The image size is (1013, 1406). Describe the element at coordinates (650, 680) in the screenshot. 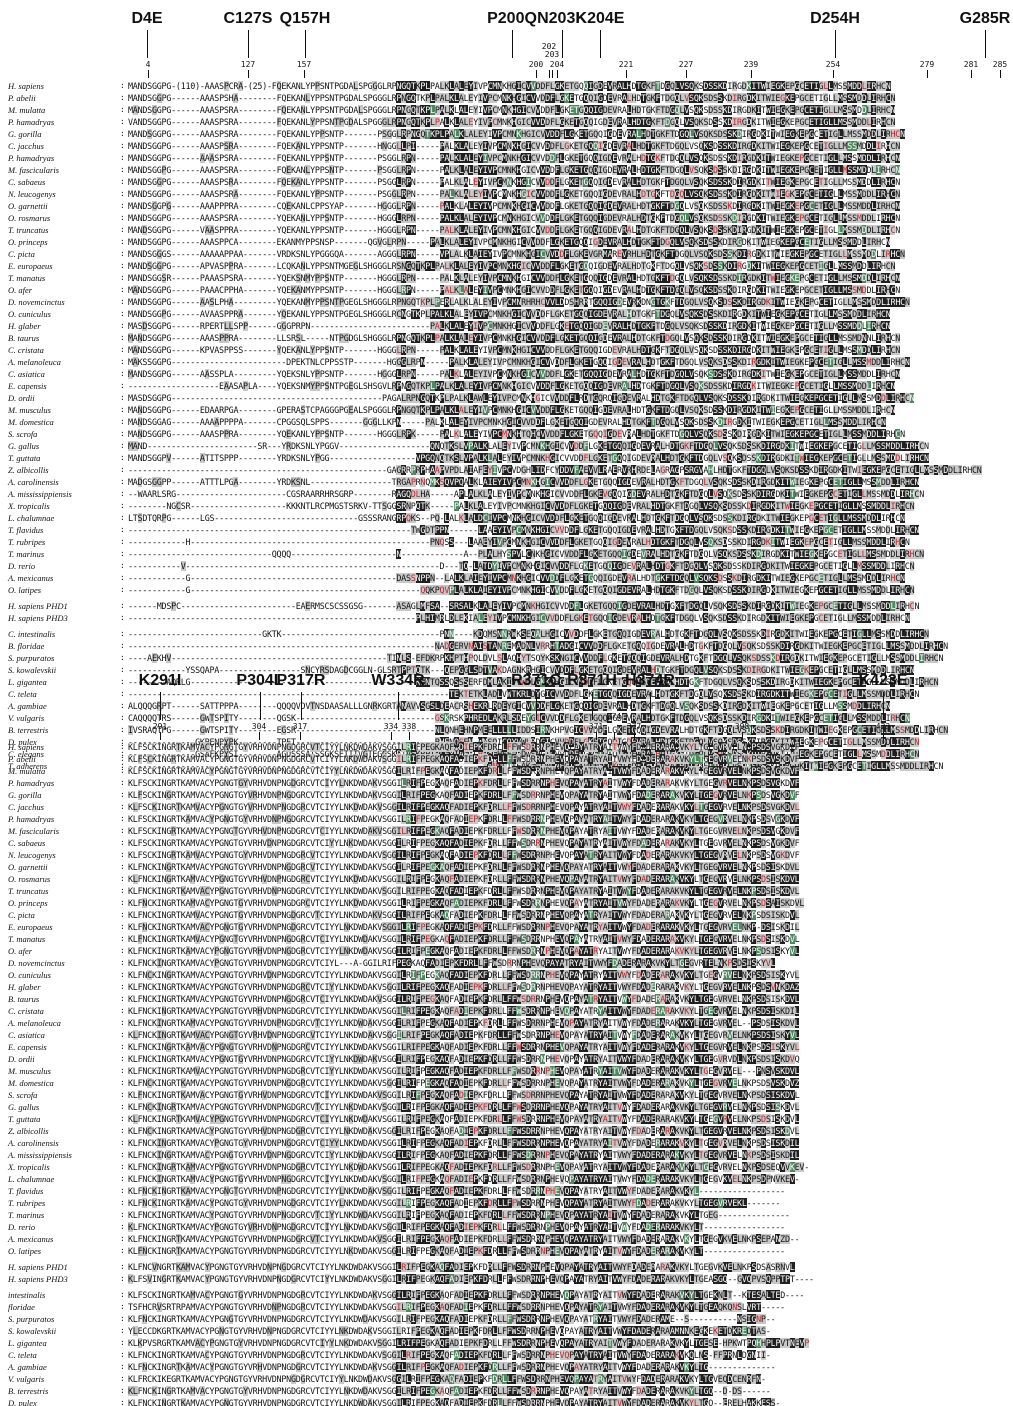

I see `mutation-label: H374R` at that location.